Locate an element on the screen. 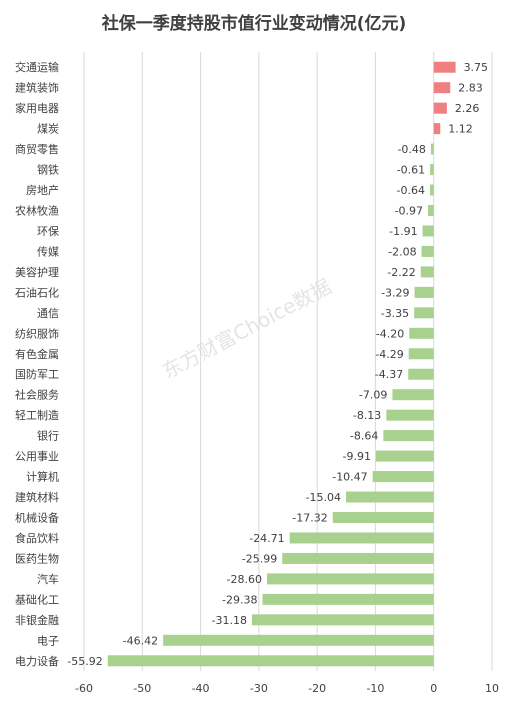  value-label: 3.75 is located at coordinates (476, 67).